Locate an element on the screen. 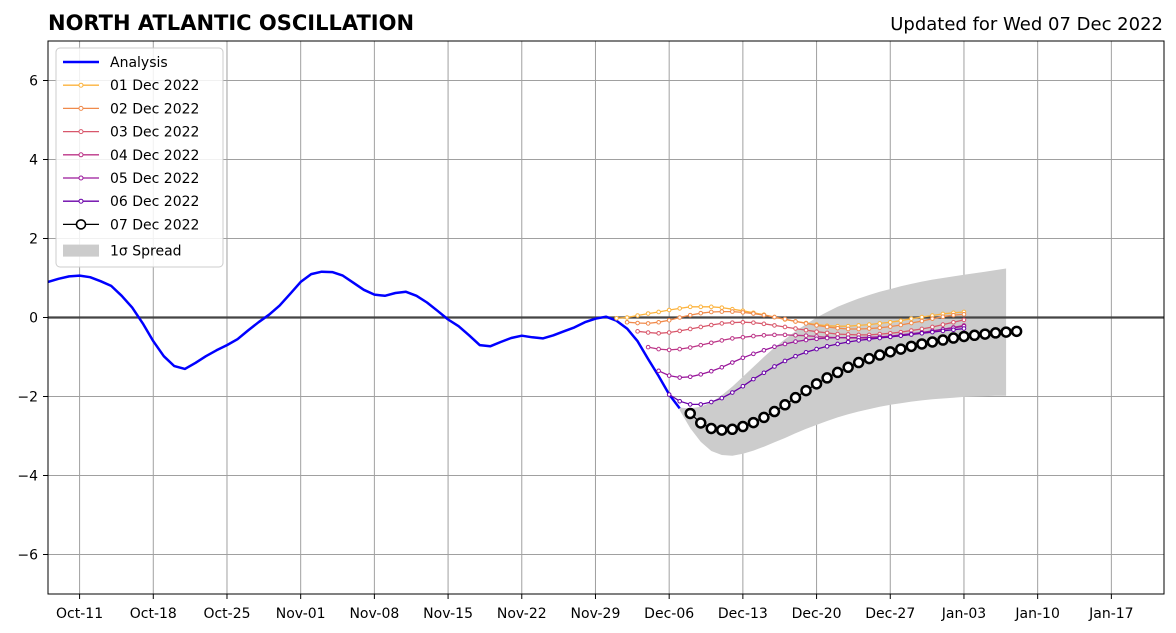 The image size is (1176, 633). legend-item: 01 Dec 2022 is located at coordinates (131, 86).